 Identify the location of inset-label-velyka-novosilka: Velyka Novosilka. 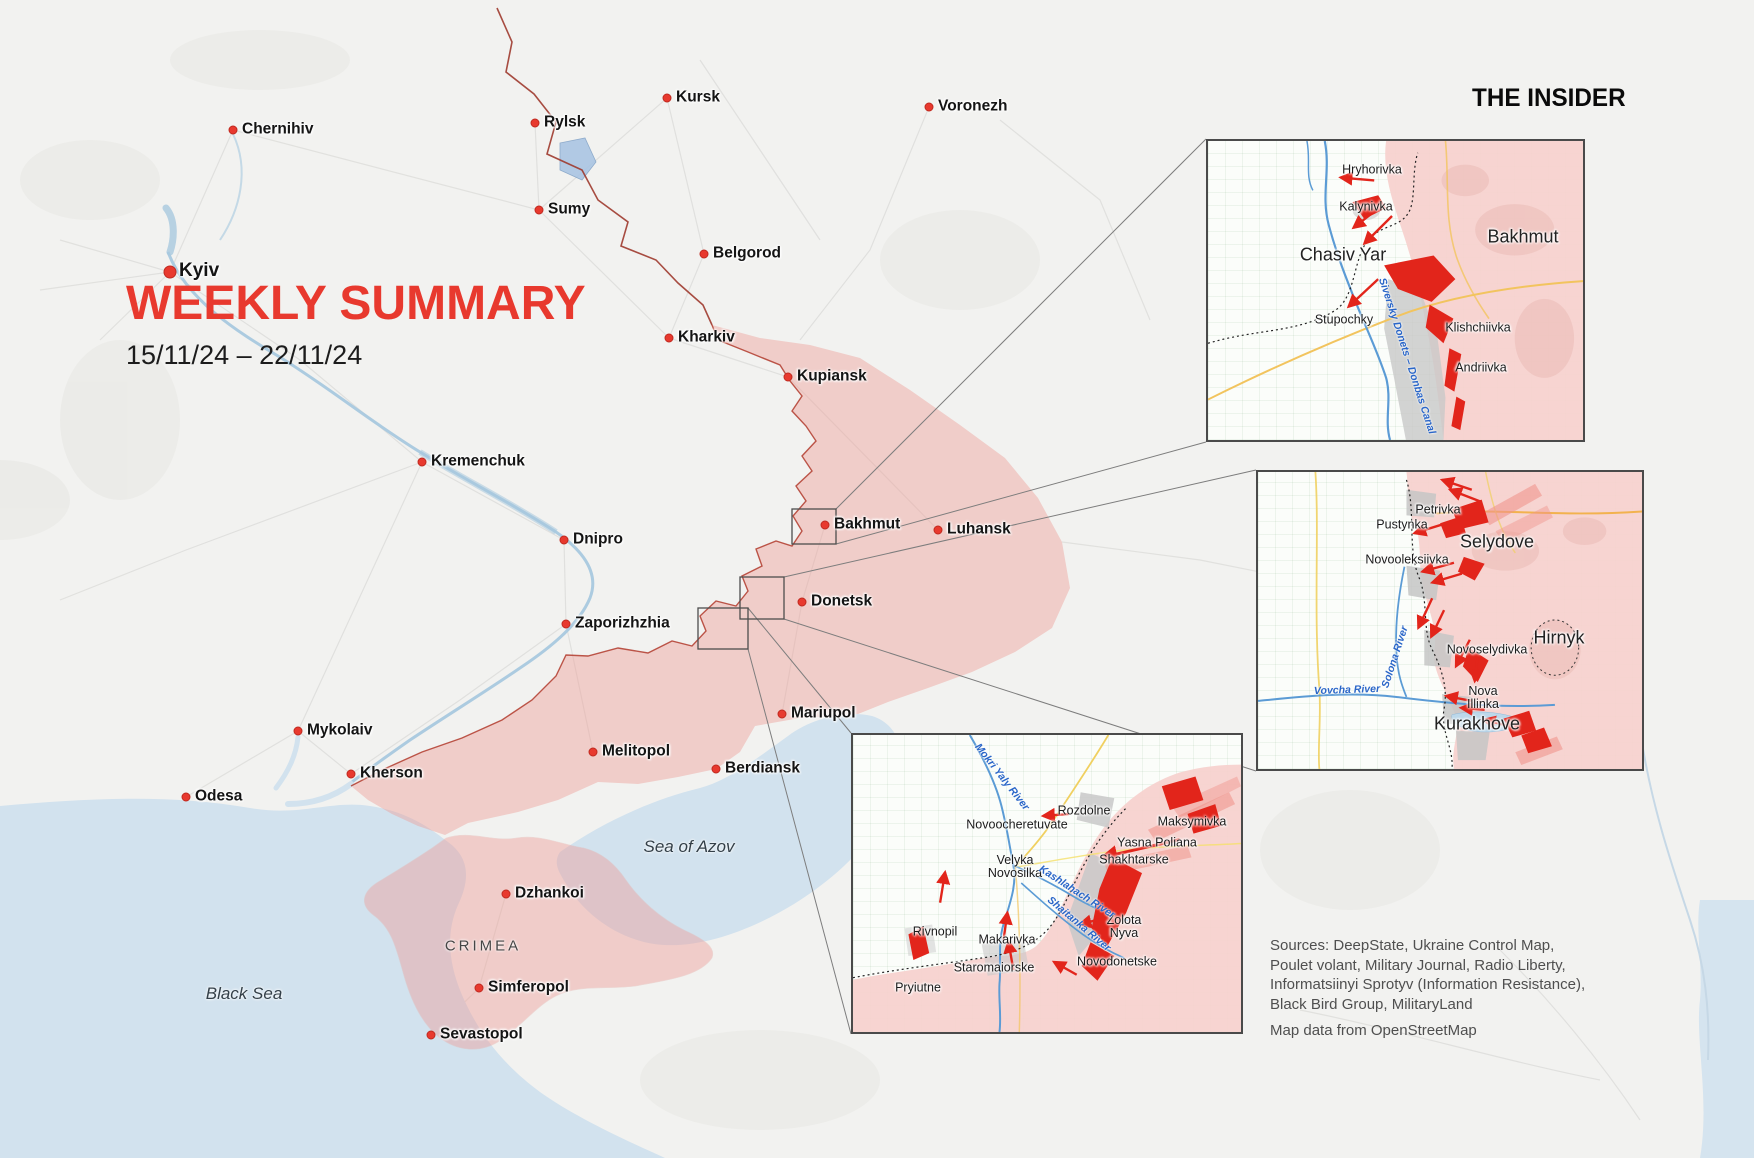
(1015, 866).